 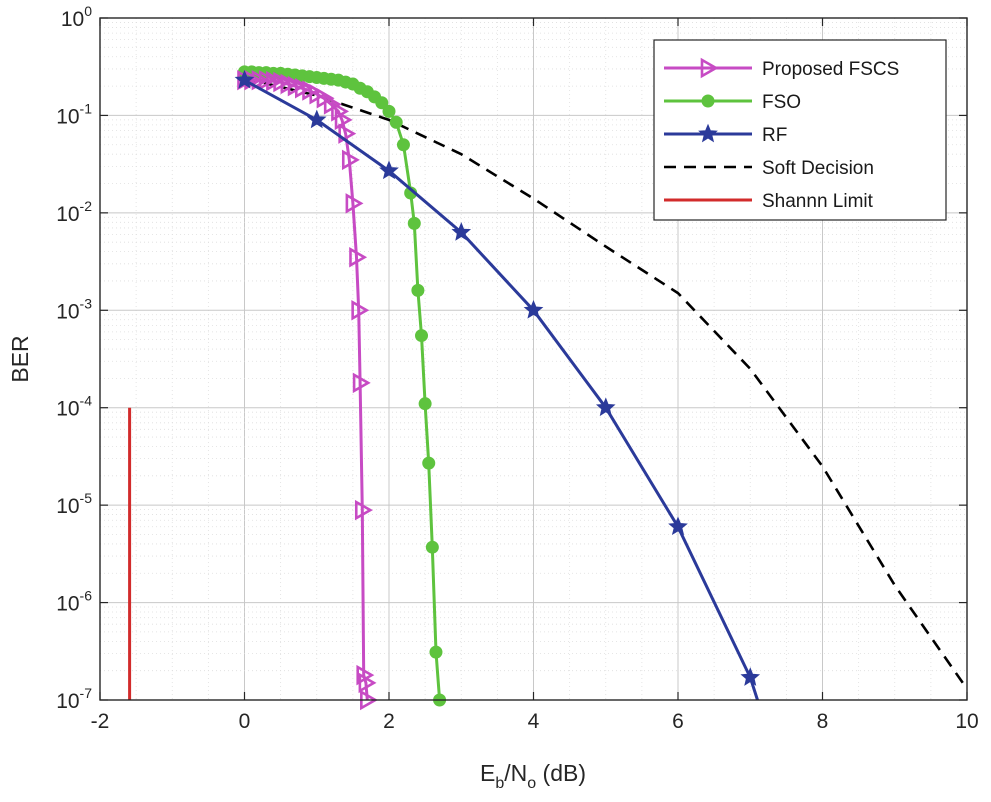 I want to click on legend-label: RF, so click(x=774, y=135).